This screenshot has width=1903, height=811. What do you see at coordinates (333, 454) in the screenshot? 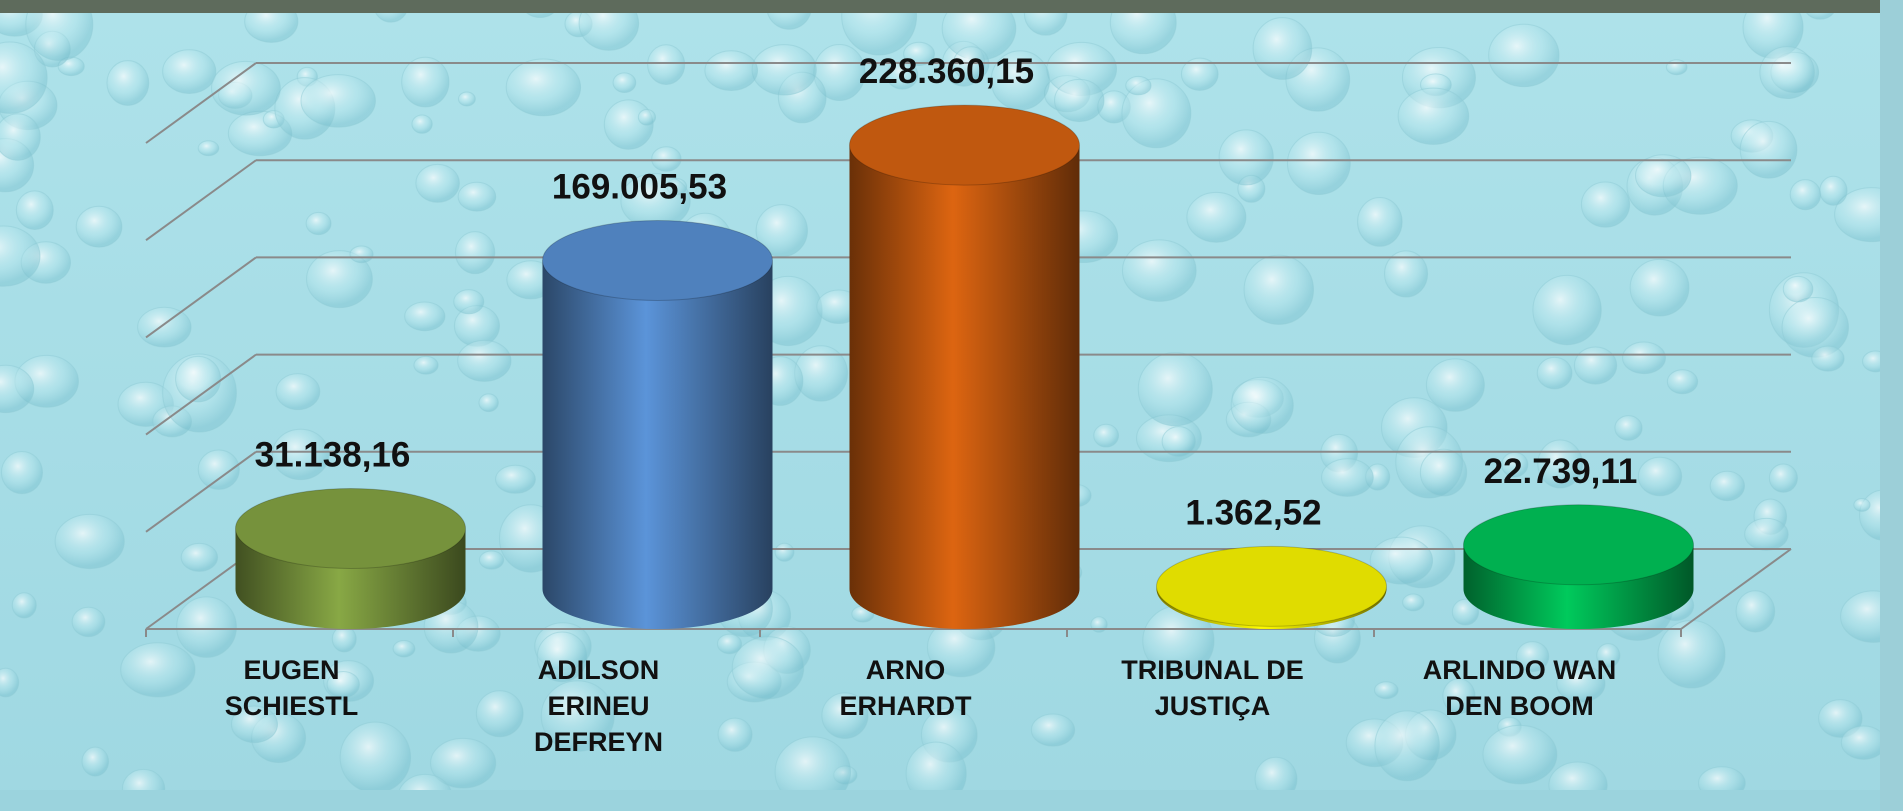
I see `value-label: 31.138,16` at bounding box center [333, 454].